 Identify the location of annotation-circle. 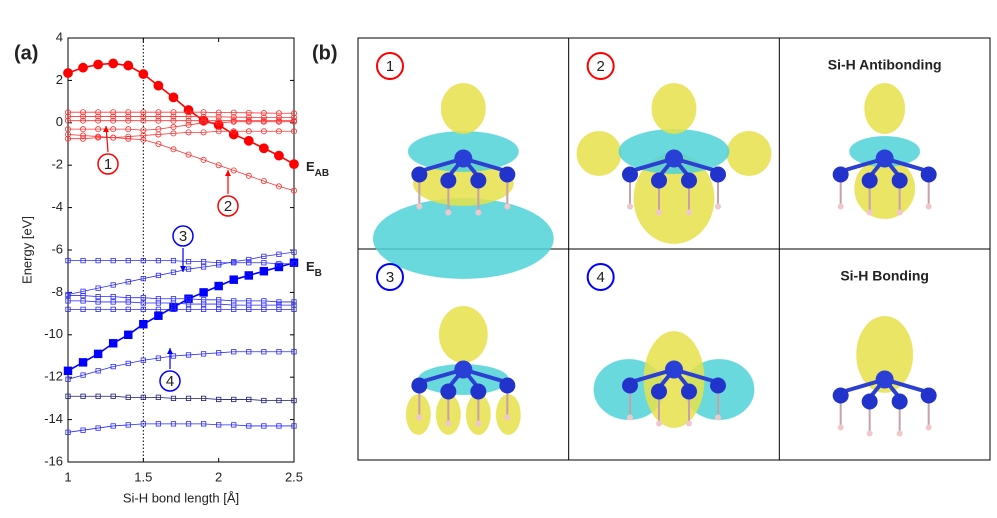
(228, 206).